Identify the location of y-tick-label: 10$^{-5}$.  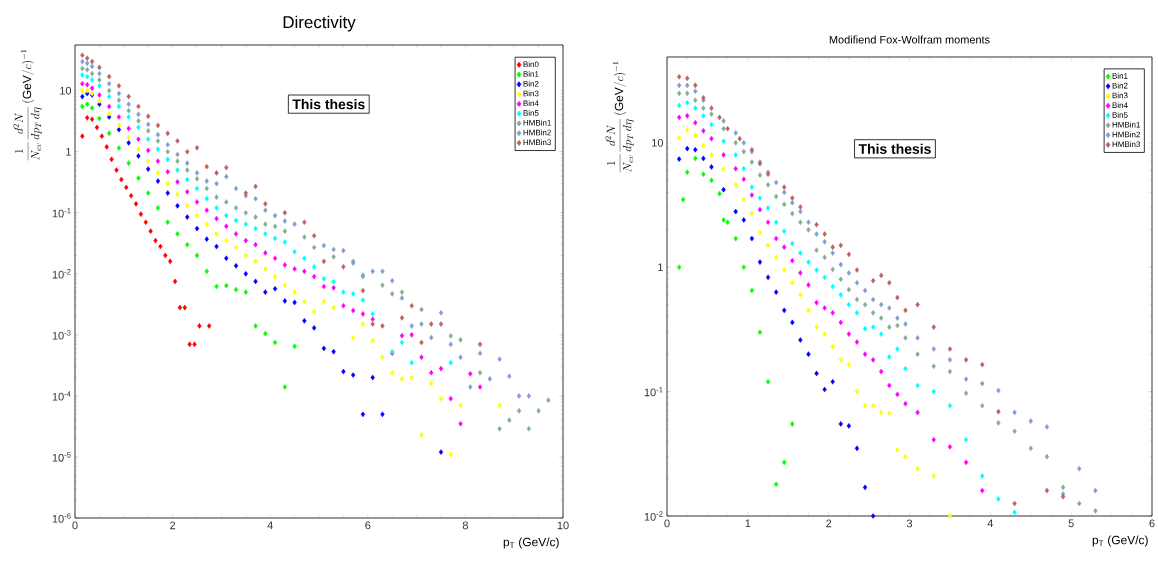
(61, 457).